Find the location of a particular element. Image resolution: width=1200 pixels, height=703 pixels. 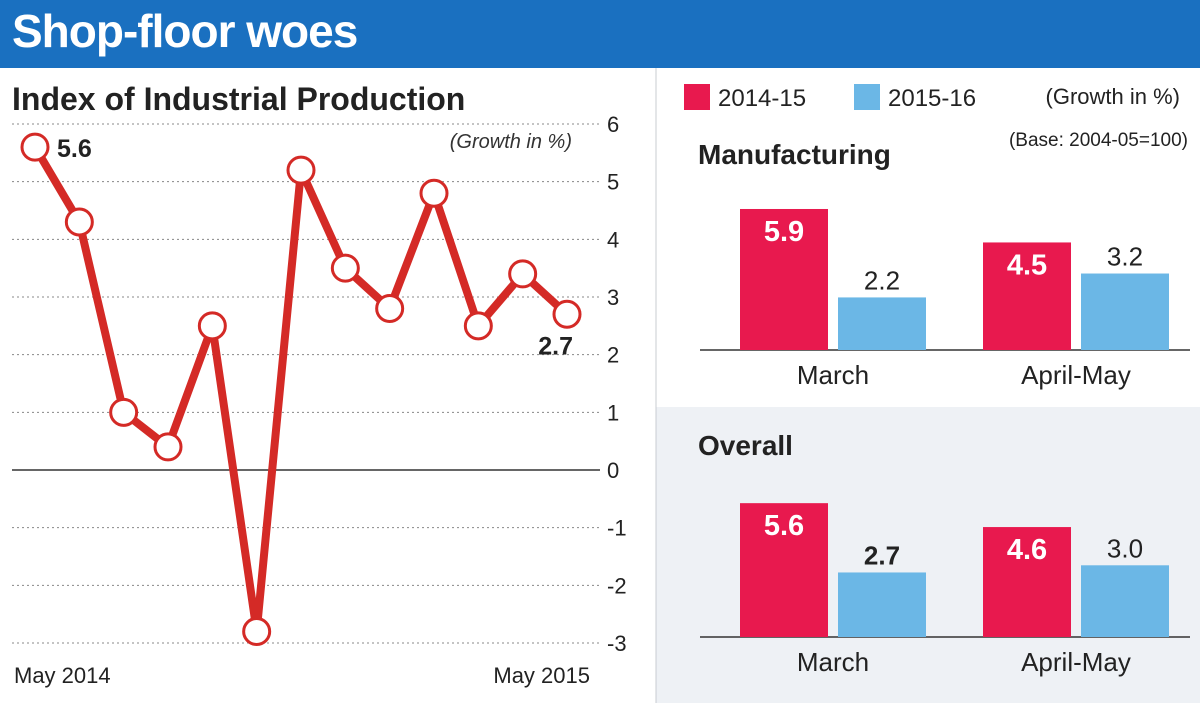

y-tick-label: 0 is located at coordinates (613, 470).